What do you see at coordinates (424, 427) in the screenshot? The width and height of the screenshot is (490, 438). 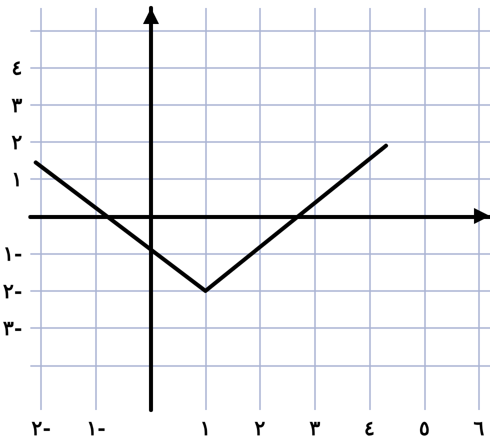 I see `x-tick-label: ٥` at bounding box center [424, 427].